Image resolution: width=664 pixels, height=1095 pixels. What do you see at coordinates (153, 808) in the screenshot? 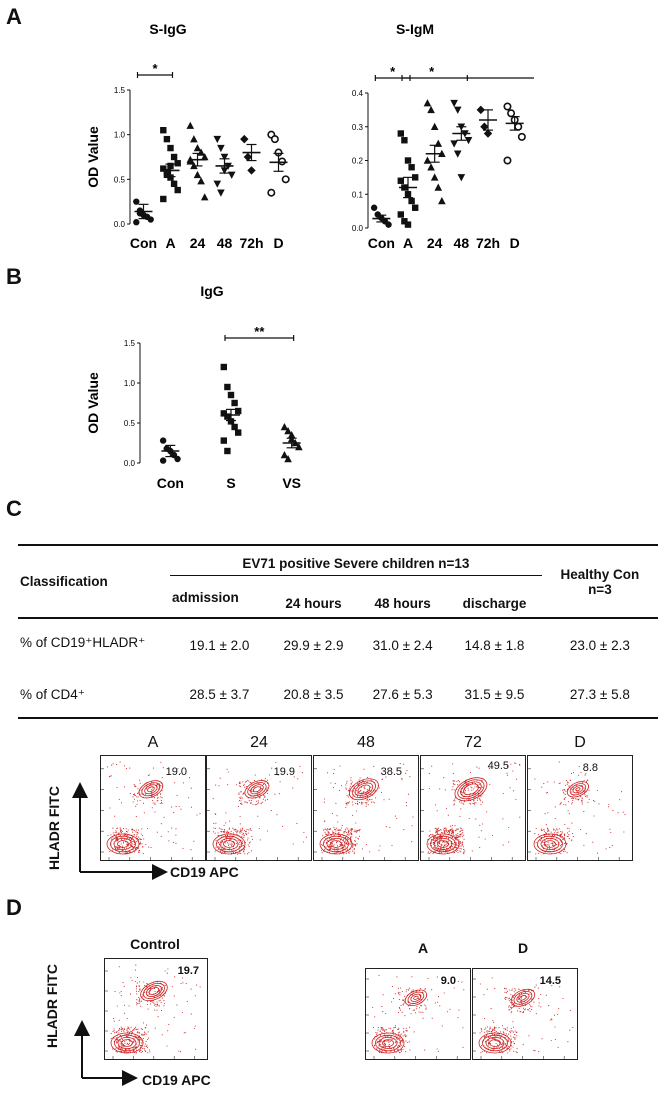
I see `flow-plot: 19.0` at bounding box center [153, 808].